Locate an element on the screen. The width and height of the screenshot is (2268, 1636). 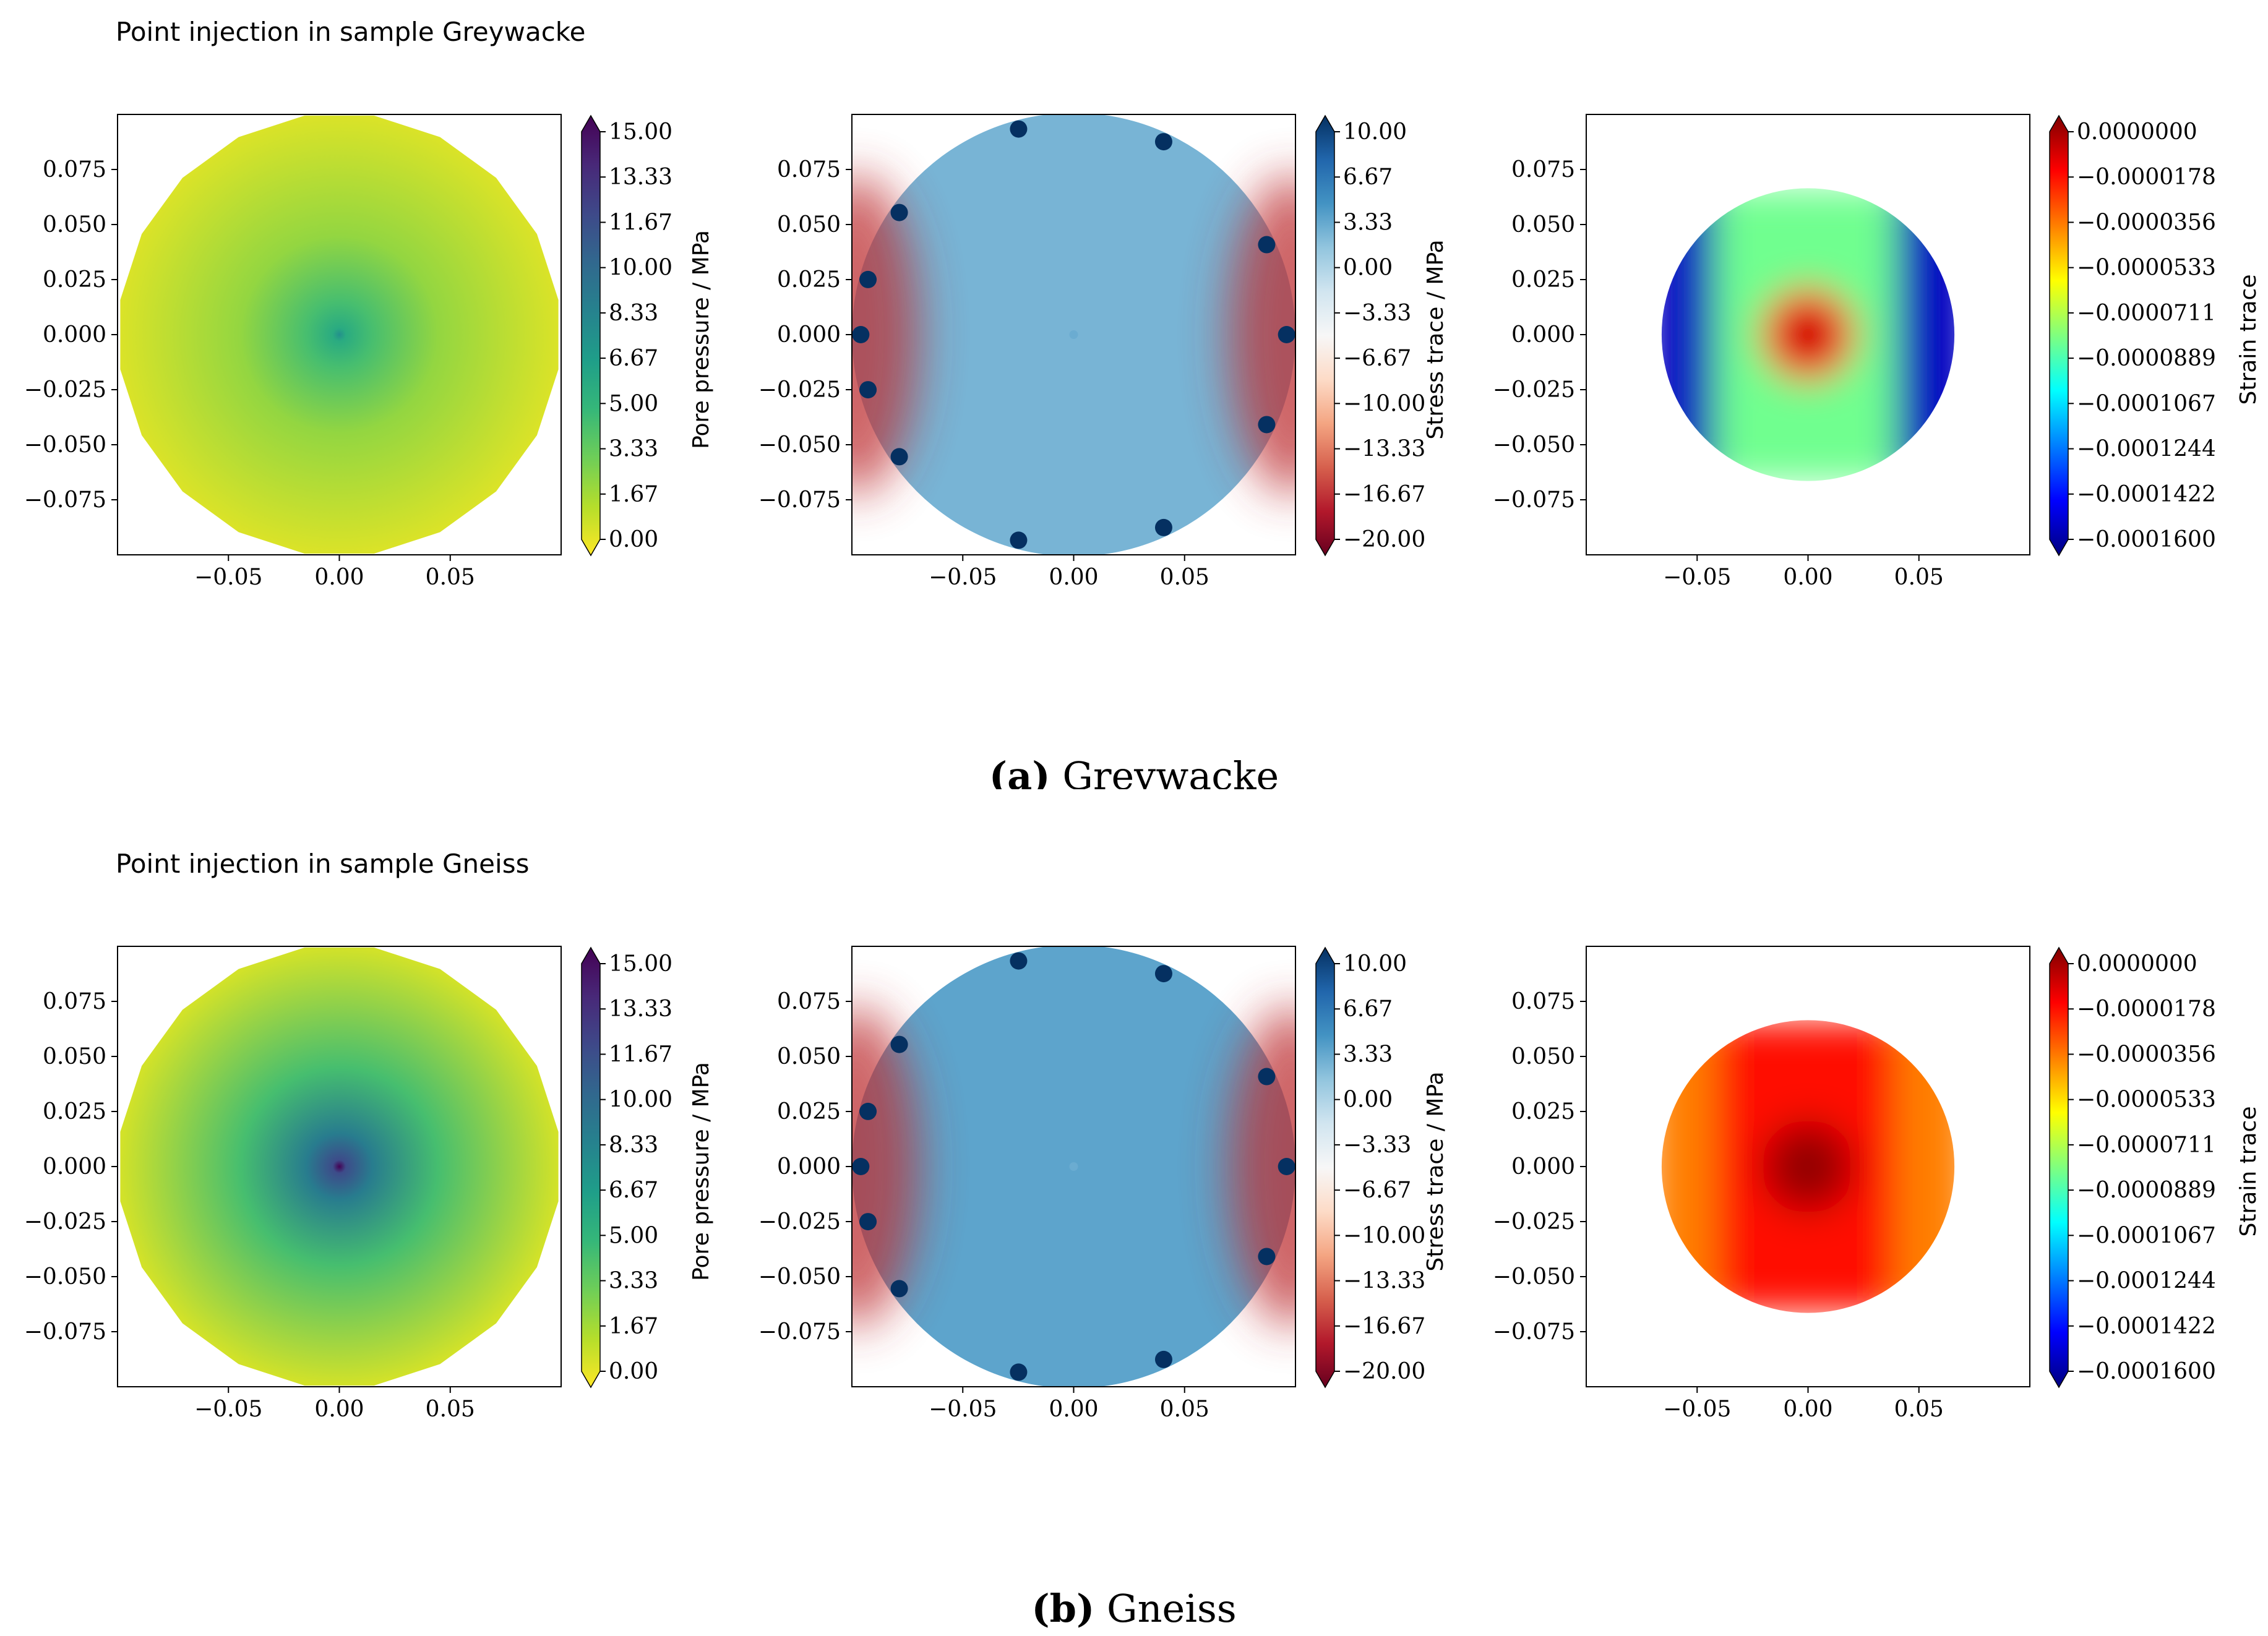
pressure-field is located at coordinates (339, 1166).